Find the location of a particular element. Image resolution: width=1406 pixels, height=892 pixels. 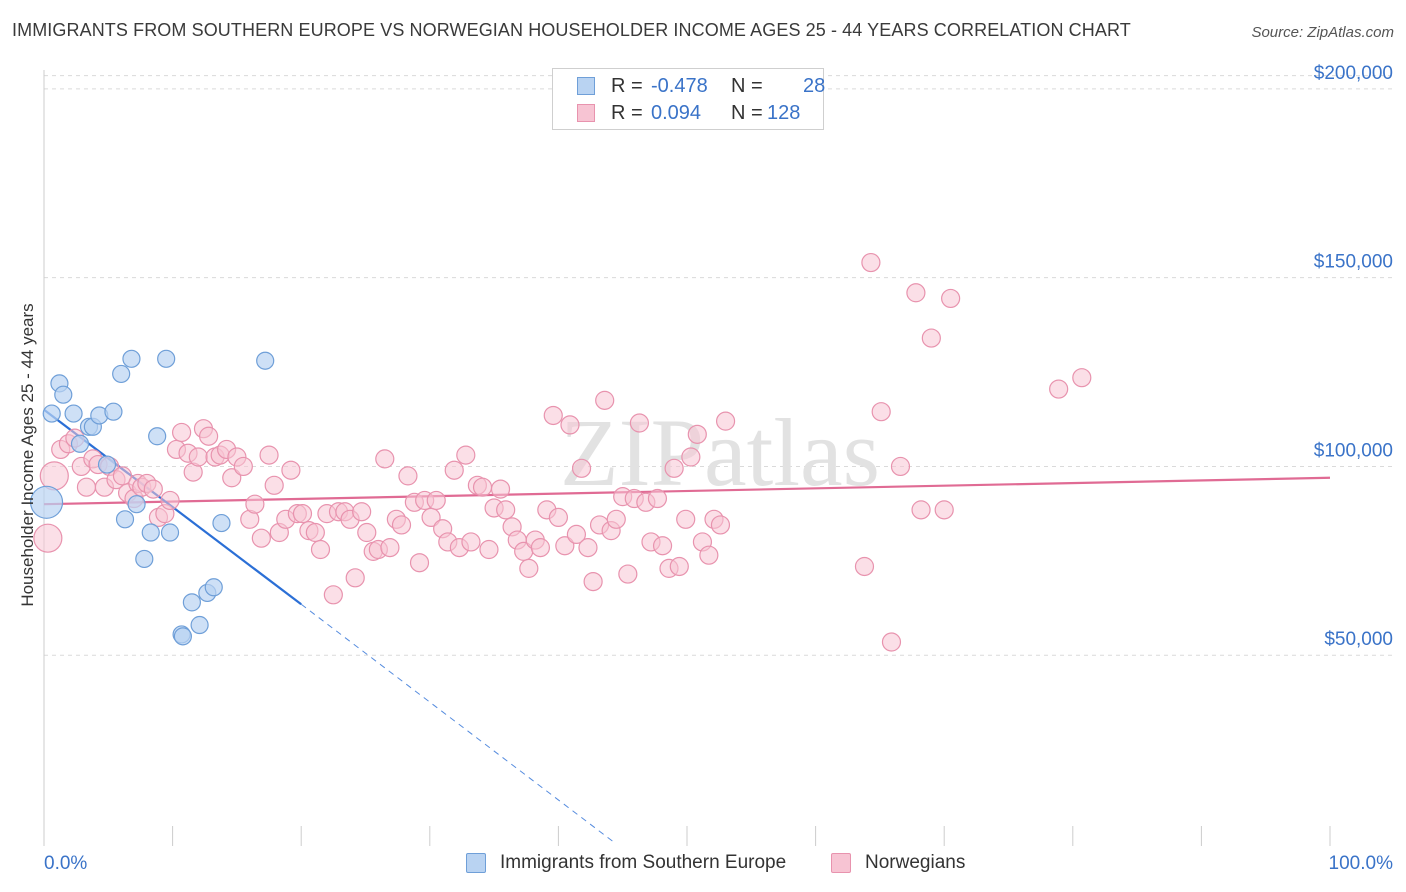

x-tick-label: 0.0% is located at coordinates (65, 863).